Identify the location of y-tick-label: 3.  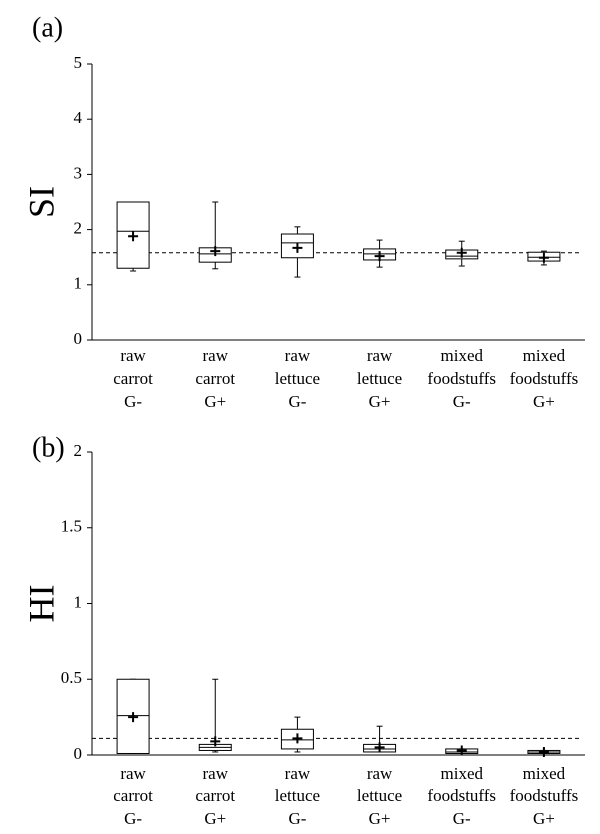
(78, 172).